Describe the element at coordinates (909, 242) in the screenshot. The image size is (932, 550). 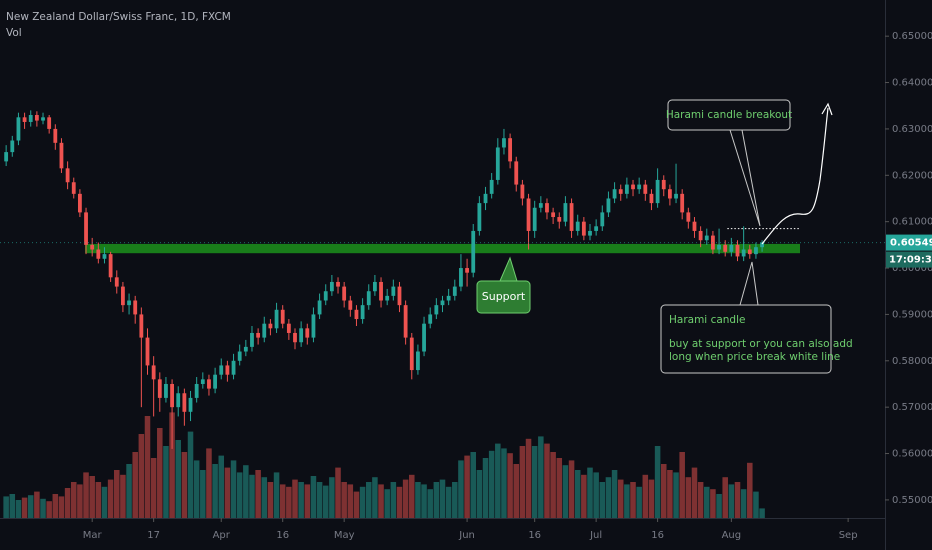
I see `last-price-box` at that location.